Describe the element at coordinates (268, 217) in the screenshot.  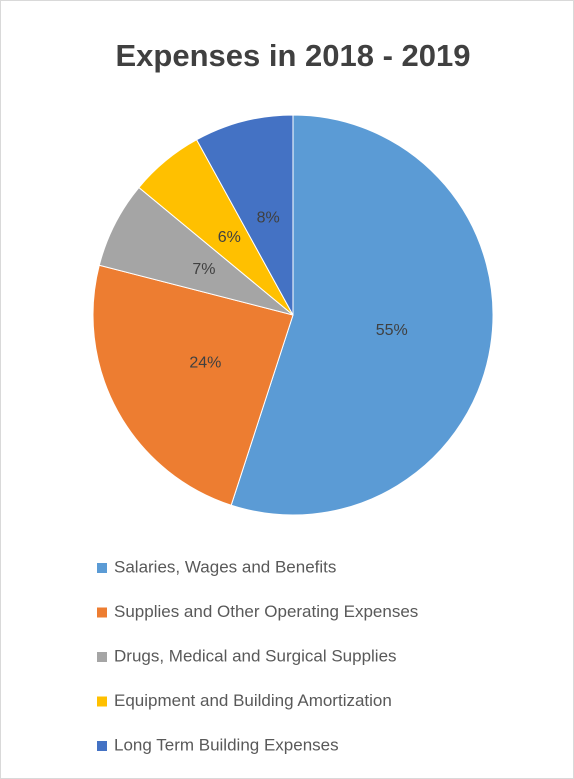
I see `data-label: 8%` at that location.